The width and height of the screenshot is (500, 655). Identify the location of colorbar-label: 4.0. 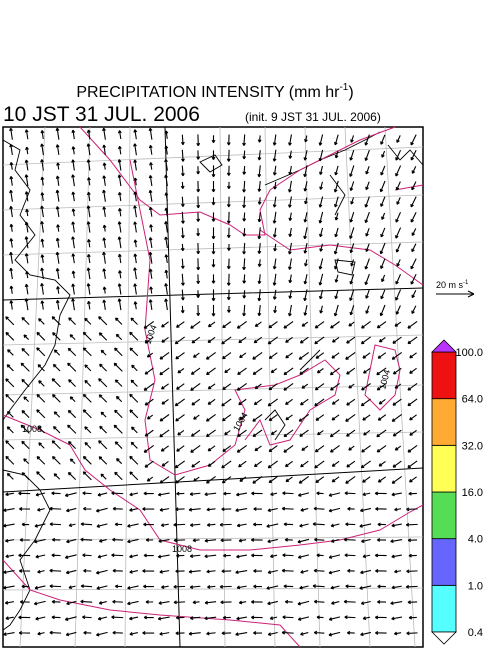
(475, 540).